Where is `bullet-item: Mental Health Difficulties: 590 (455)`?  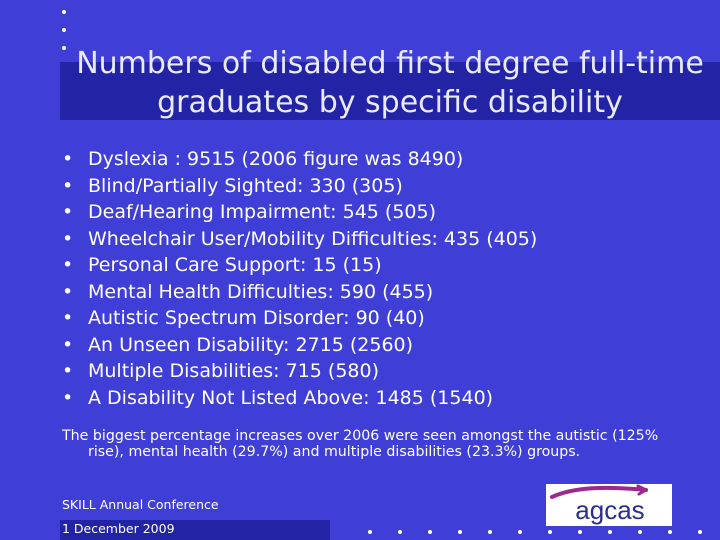
bullet-item: Mental Health Difficulties: 590 (455) is located at coordinates (382, 292).